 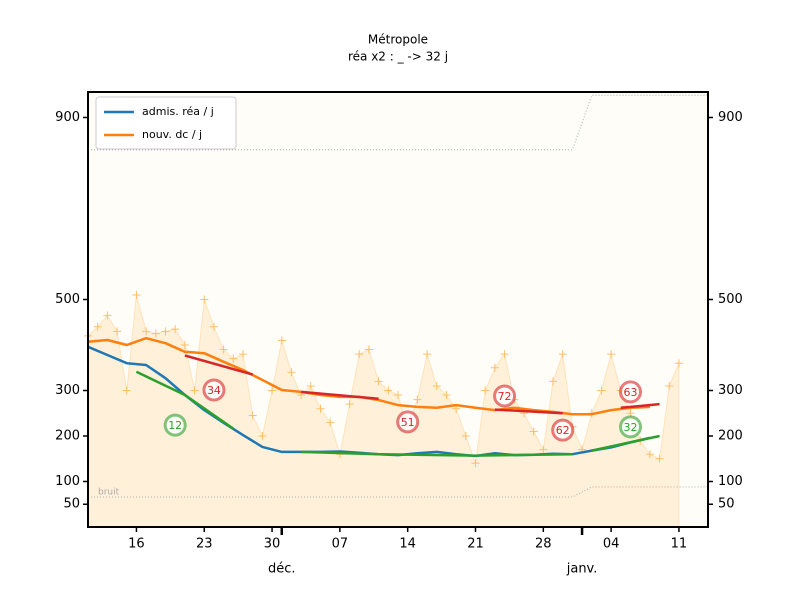 I want to click on y2-tick-label: 50, so click(x=726, y=504).